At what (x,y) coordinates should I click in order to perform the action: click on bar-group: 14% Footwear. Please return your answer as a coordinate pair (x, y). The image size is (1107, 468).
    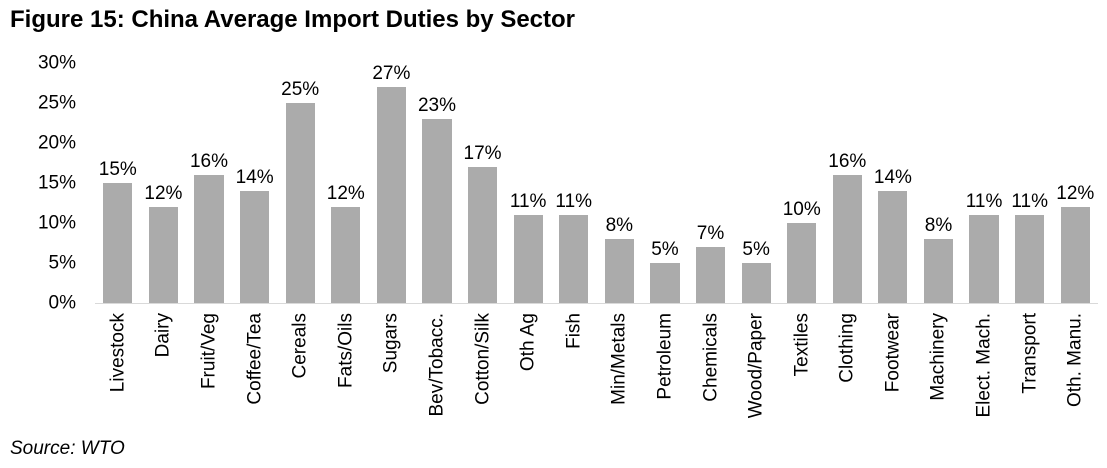
    Looking at the image, I should click on (893, 227).